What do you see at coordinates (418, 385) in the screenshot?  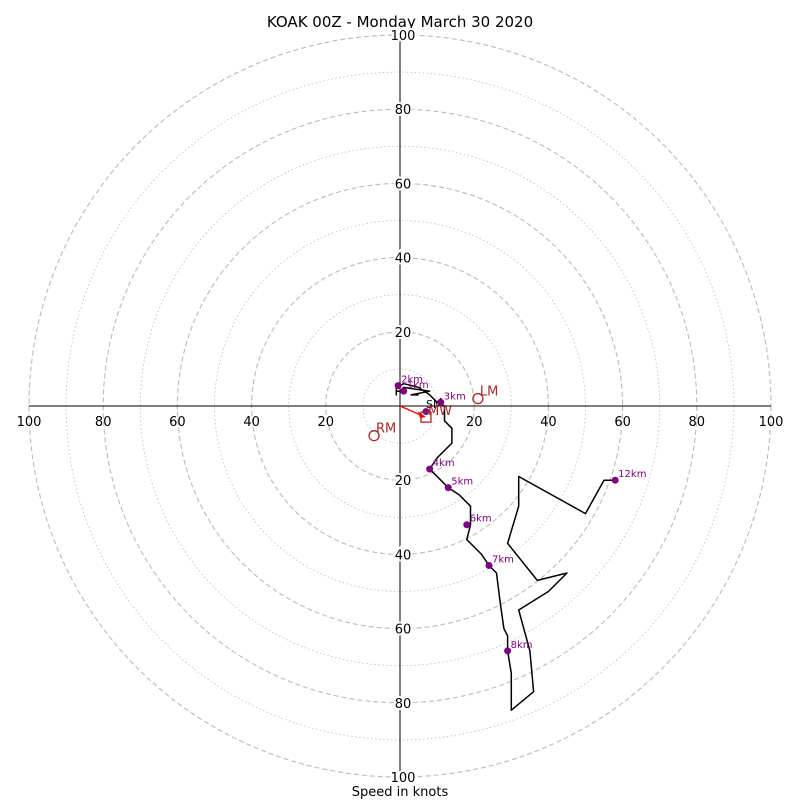 I see `height-marker-label: 1km` at bounding box center [418, 385].